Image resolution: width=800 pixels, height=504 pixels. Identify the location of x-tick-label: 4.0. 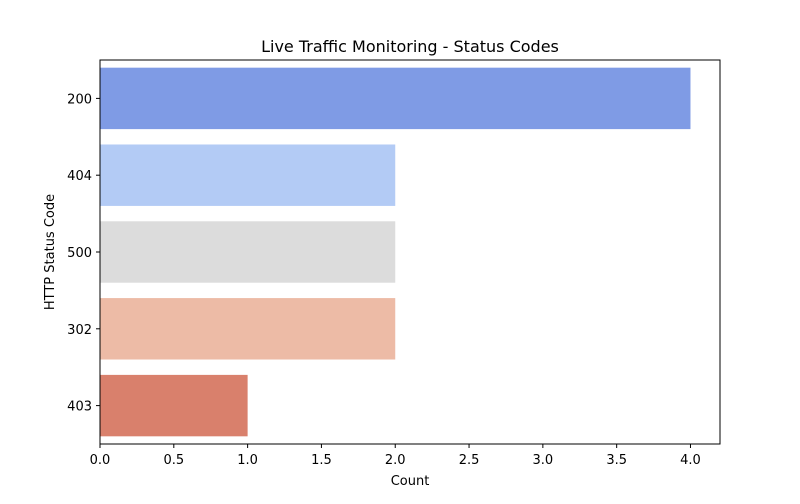
(690, 460).